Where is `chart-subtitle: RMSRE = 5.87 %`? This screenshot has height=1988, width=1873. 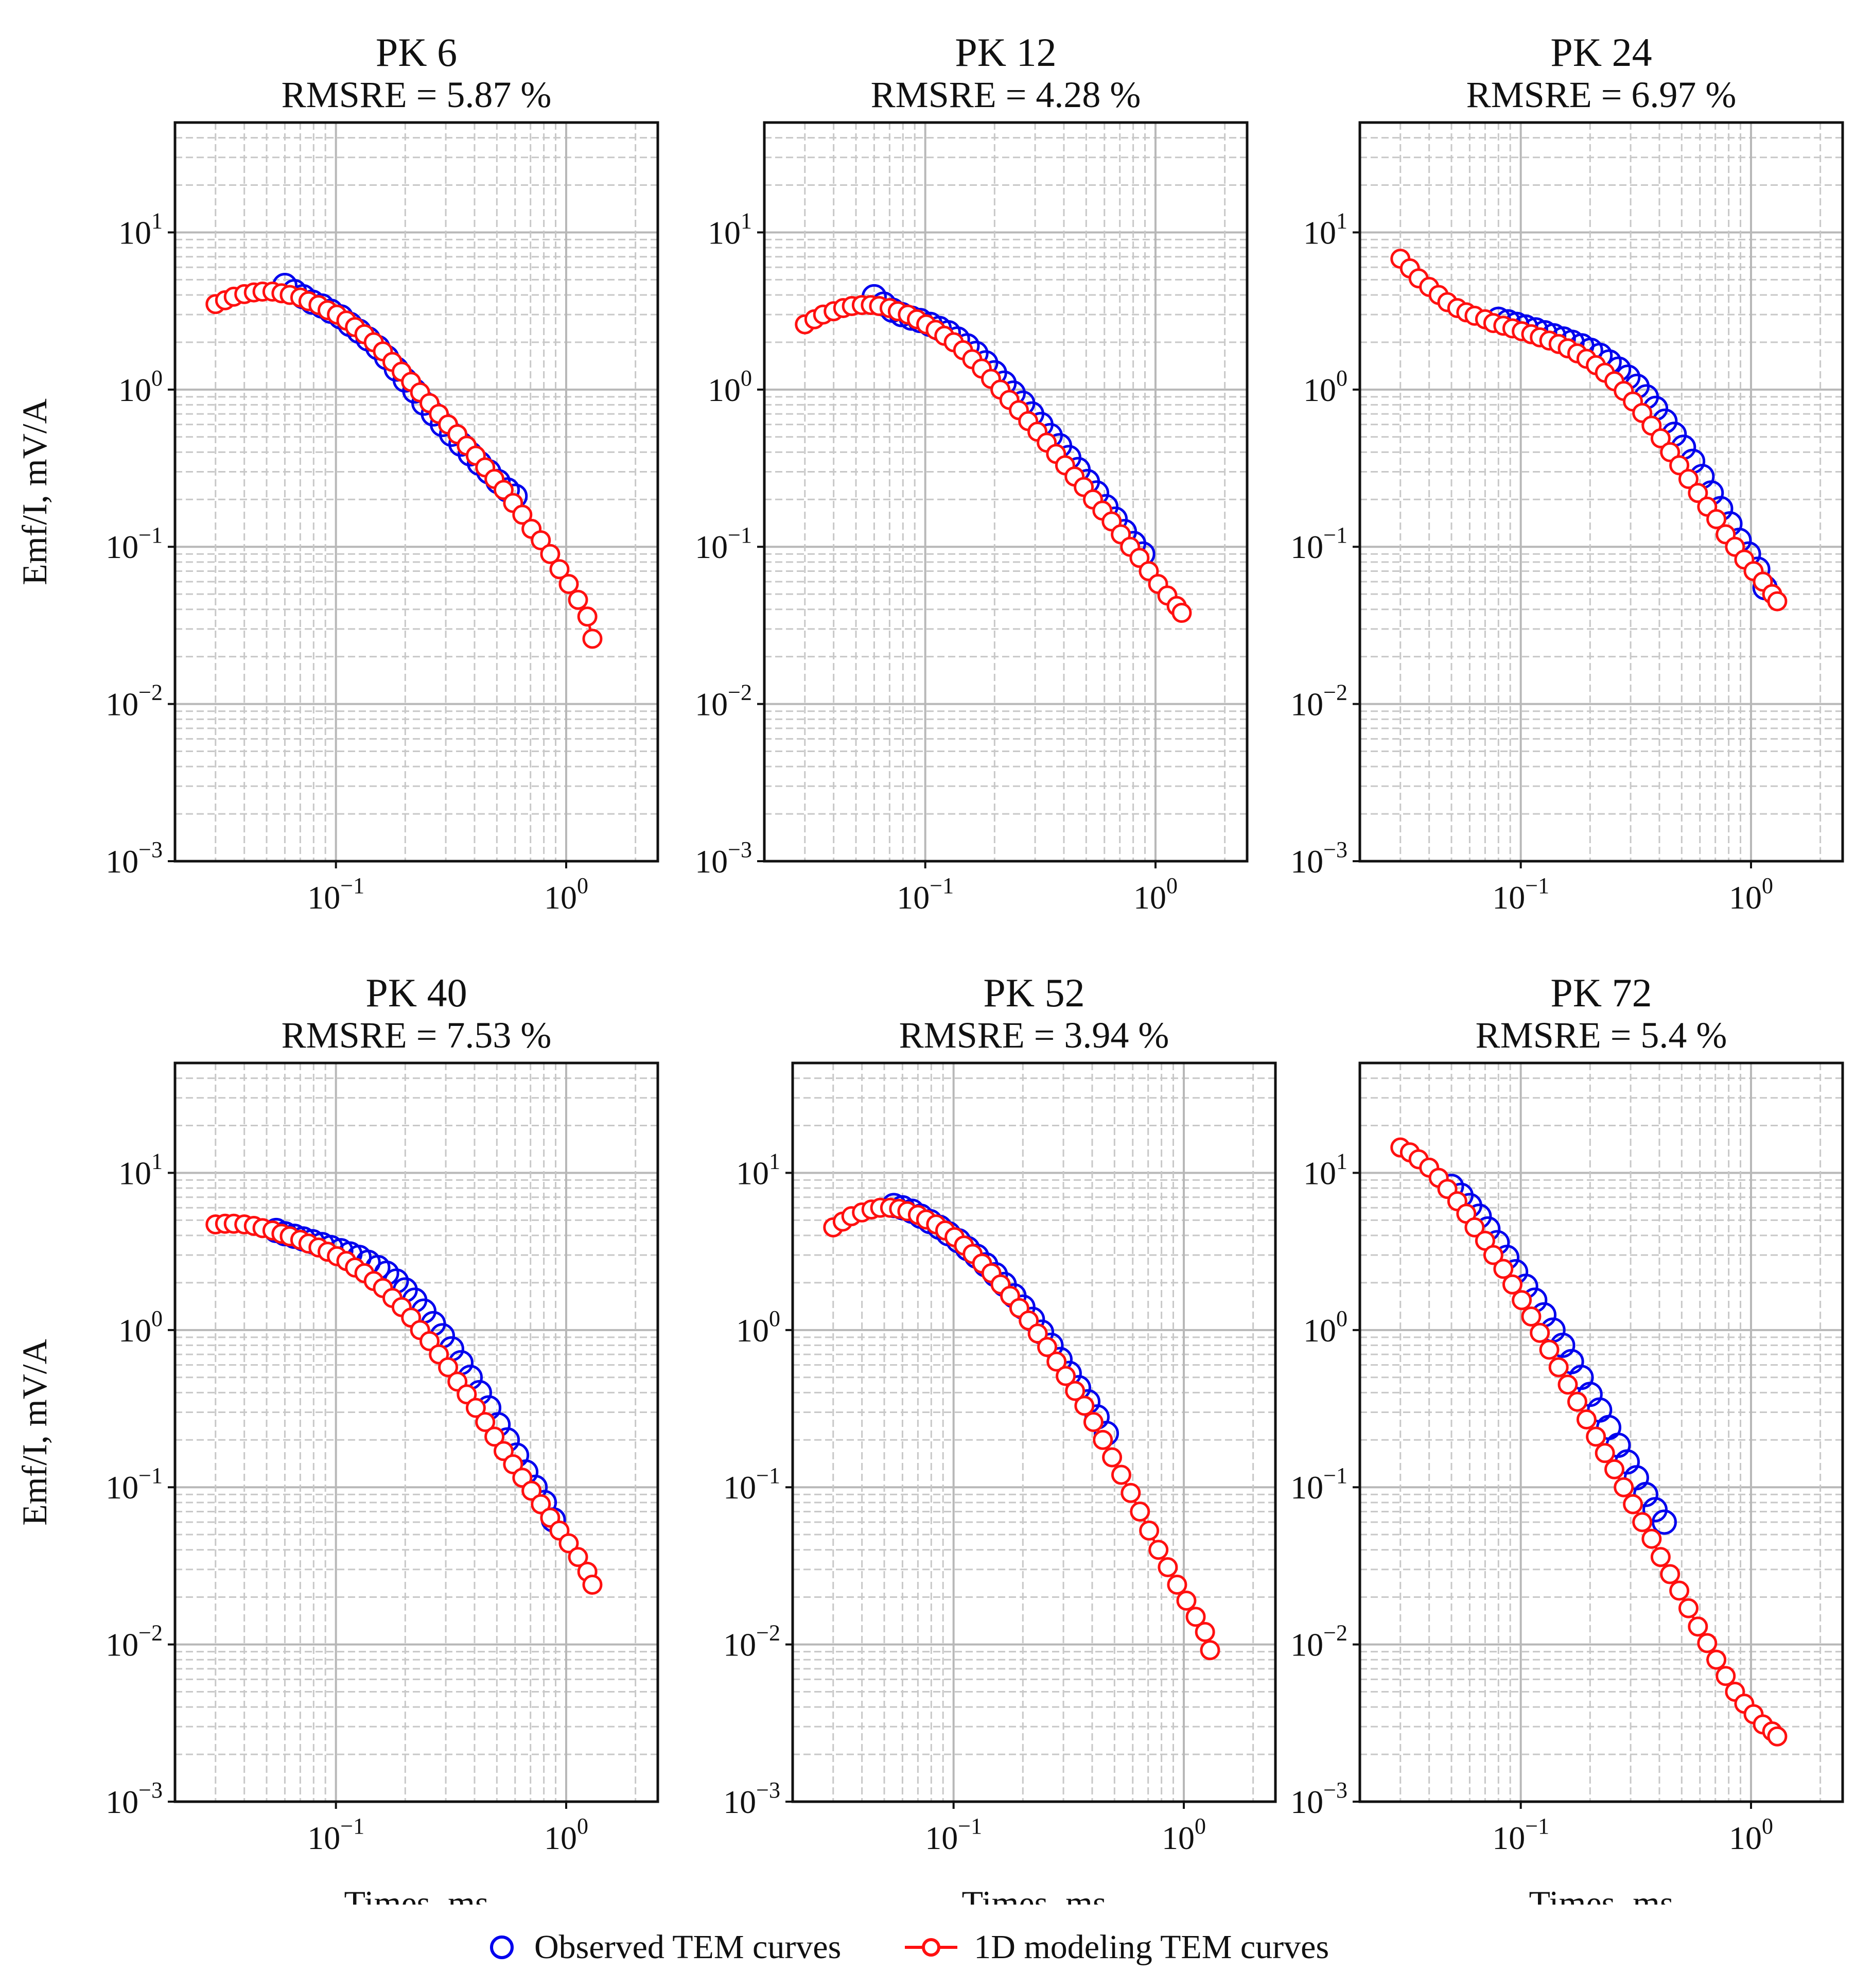
chart-subtitle: RMSRE = 5.87 % is located at coordinates (417, 95).